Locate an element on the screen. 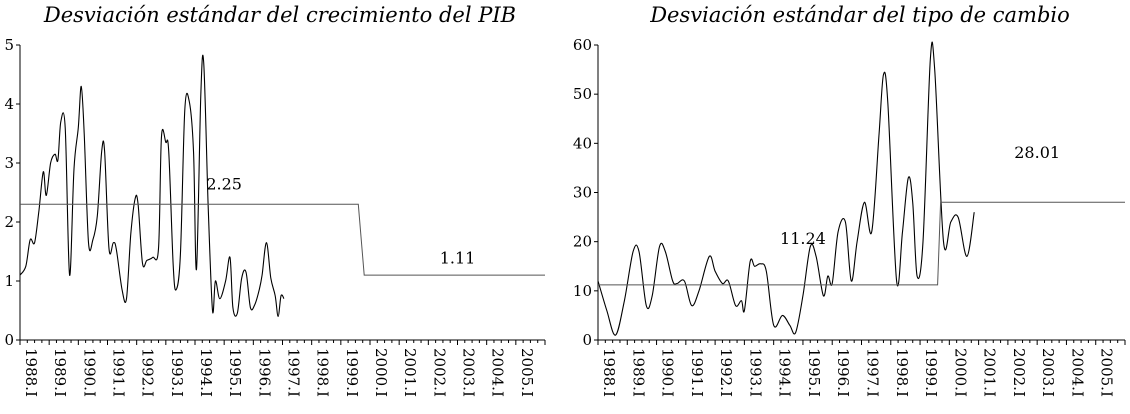 This screenshot has width=1130, height=414. y-tick-label: 40 is located at coordinates (582, 143).